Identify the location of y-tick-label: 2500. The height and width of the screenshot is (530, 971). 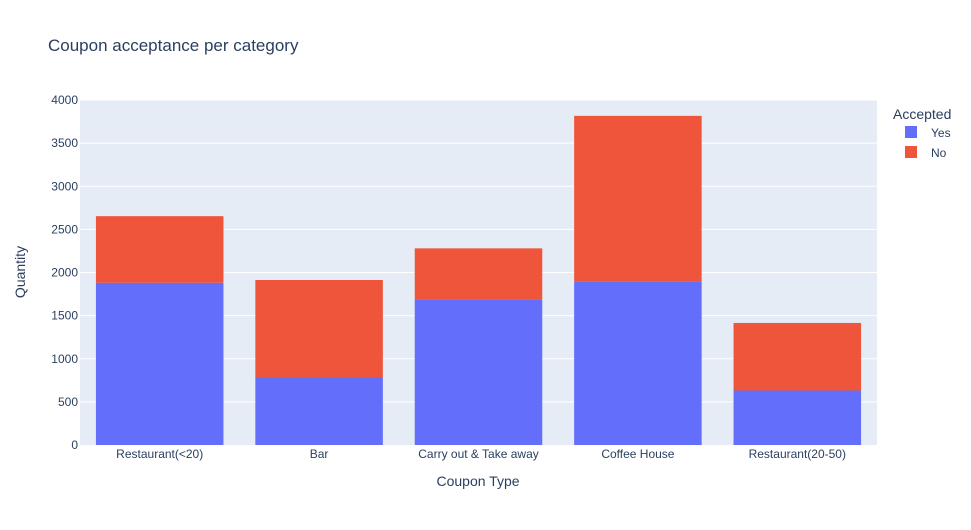
(64, 229).